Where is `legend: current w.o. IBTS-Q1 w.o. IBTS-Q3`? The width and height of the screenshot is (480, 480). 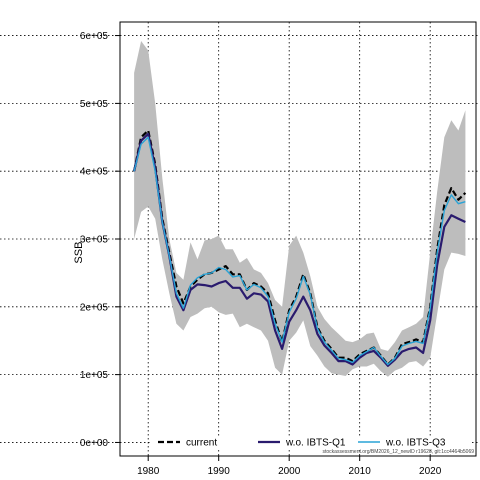 legend: current w.o. IBTS-Q1 w.o. IBTS-Q3 is located at coordinates (310, 442).